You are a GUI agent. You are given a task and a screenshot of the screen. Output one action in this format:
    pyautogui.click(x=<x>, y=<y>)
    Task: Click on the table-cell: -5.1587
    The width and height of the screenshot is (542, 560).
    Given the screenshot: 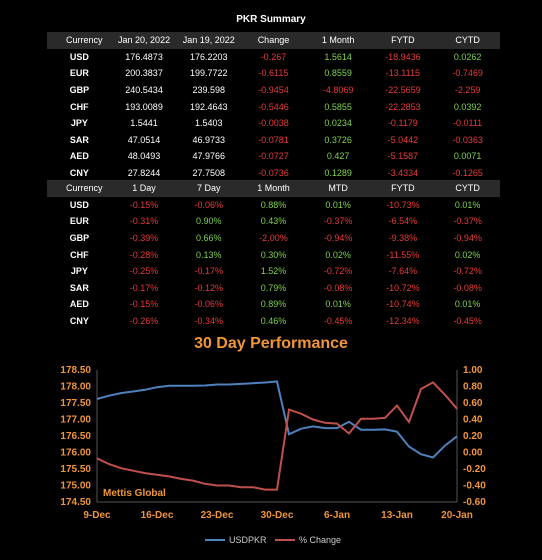 What is the action you would take?
    pyautogui.click(x=403, y=156)
    